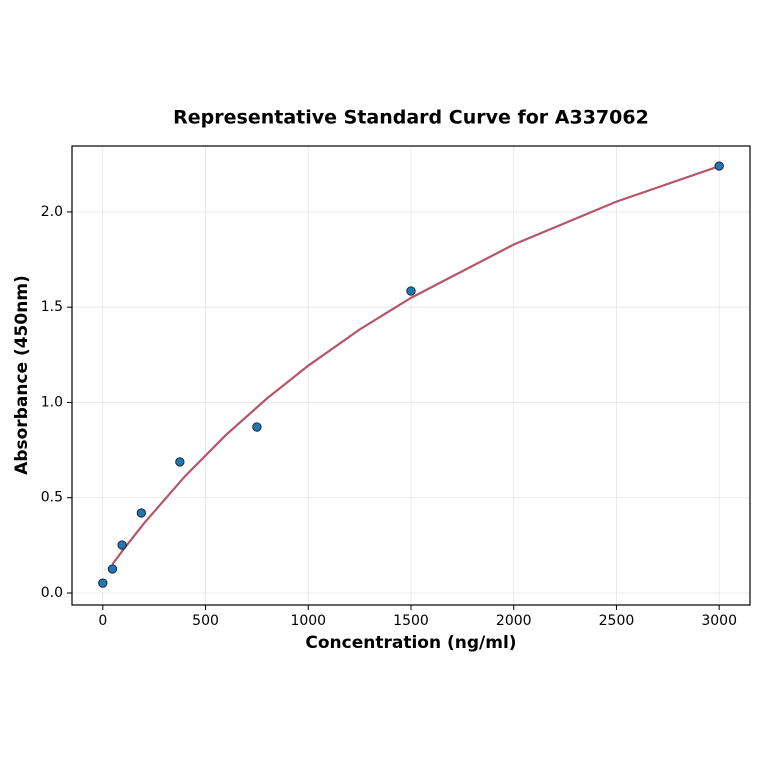  What do you see at coordinates (410, 643) in the screenshot?
I see `x-axis-label: Concentration (ng/ml)` at bounding box center [410, 643].